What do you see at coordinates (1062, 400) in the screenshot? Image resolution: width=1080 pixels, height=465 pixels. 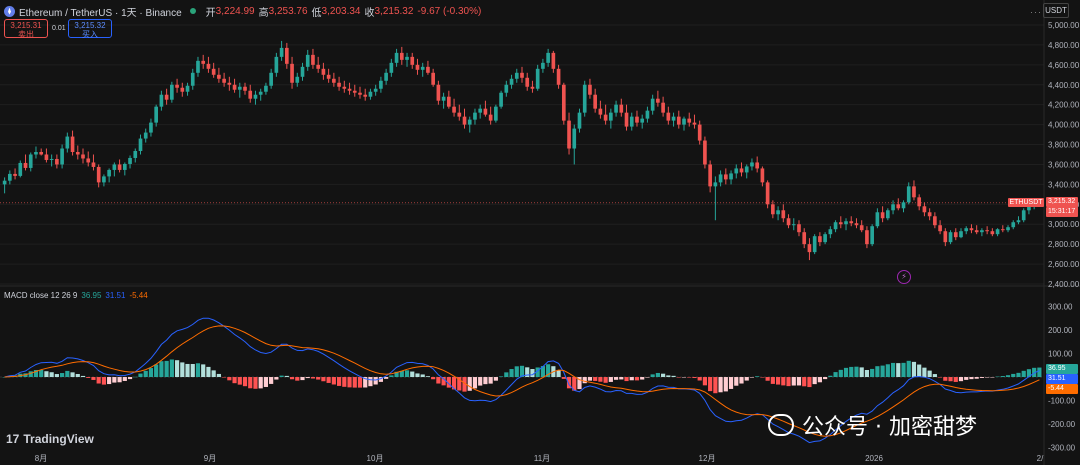 I see `macd-tick-label: -100.00` at bounding box center [1062, 400].